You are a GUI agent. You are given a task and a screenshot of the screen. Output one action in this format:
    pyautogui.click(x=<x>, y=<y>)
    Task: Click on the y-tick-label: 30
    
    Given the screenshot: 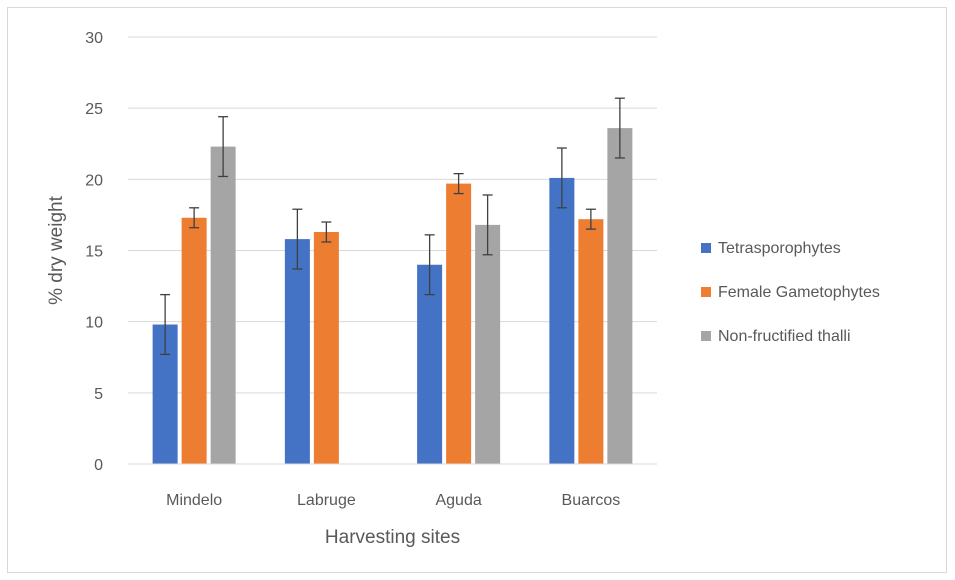 What is the action you would take?
    pyautogui.click(x=94, y=38)
    